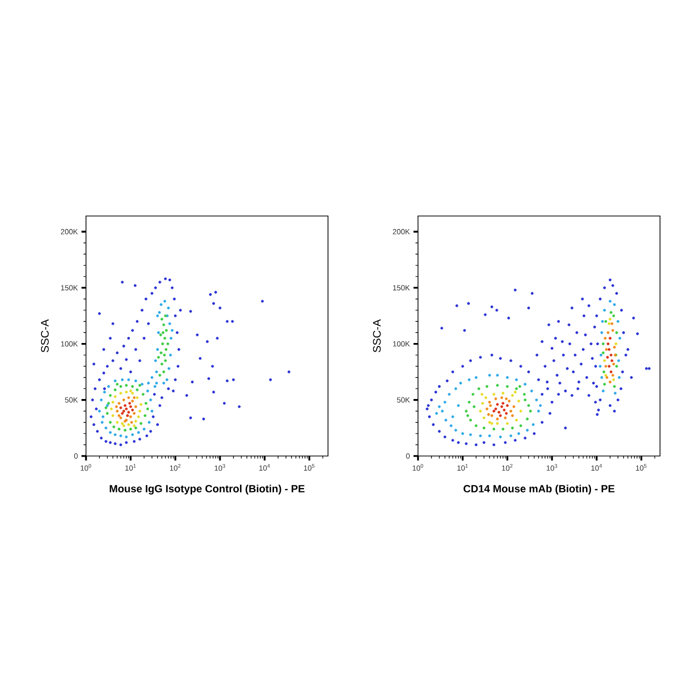 Image resolution: width=700 pixels, height=700 pixels. I want to click on x-axis-title: CD14 Mouse mAb (Biotin) - PE, so click(539, 489).